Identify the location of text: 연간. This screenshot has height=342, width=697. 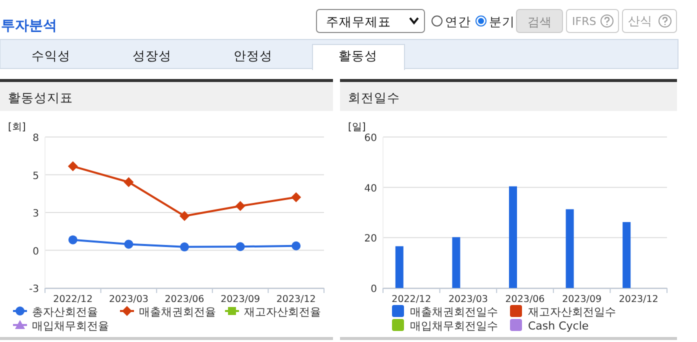
(458, 21).